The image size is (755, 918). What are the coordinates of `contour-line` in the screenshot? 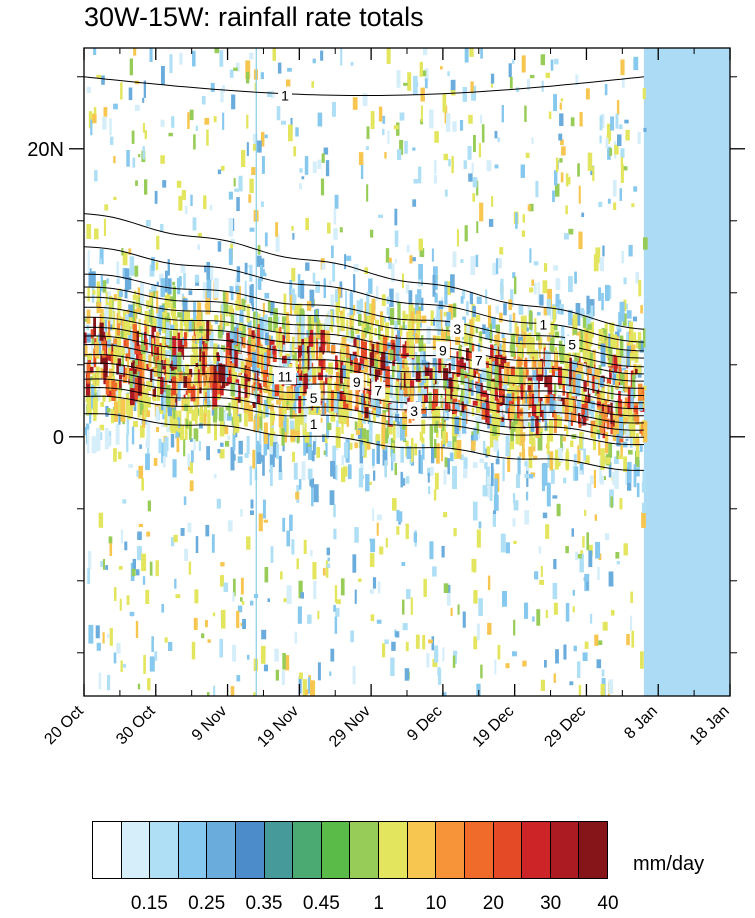 It's located at (364, 294).